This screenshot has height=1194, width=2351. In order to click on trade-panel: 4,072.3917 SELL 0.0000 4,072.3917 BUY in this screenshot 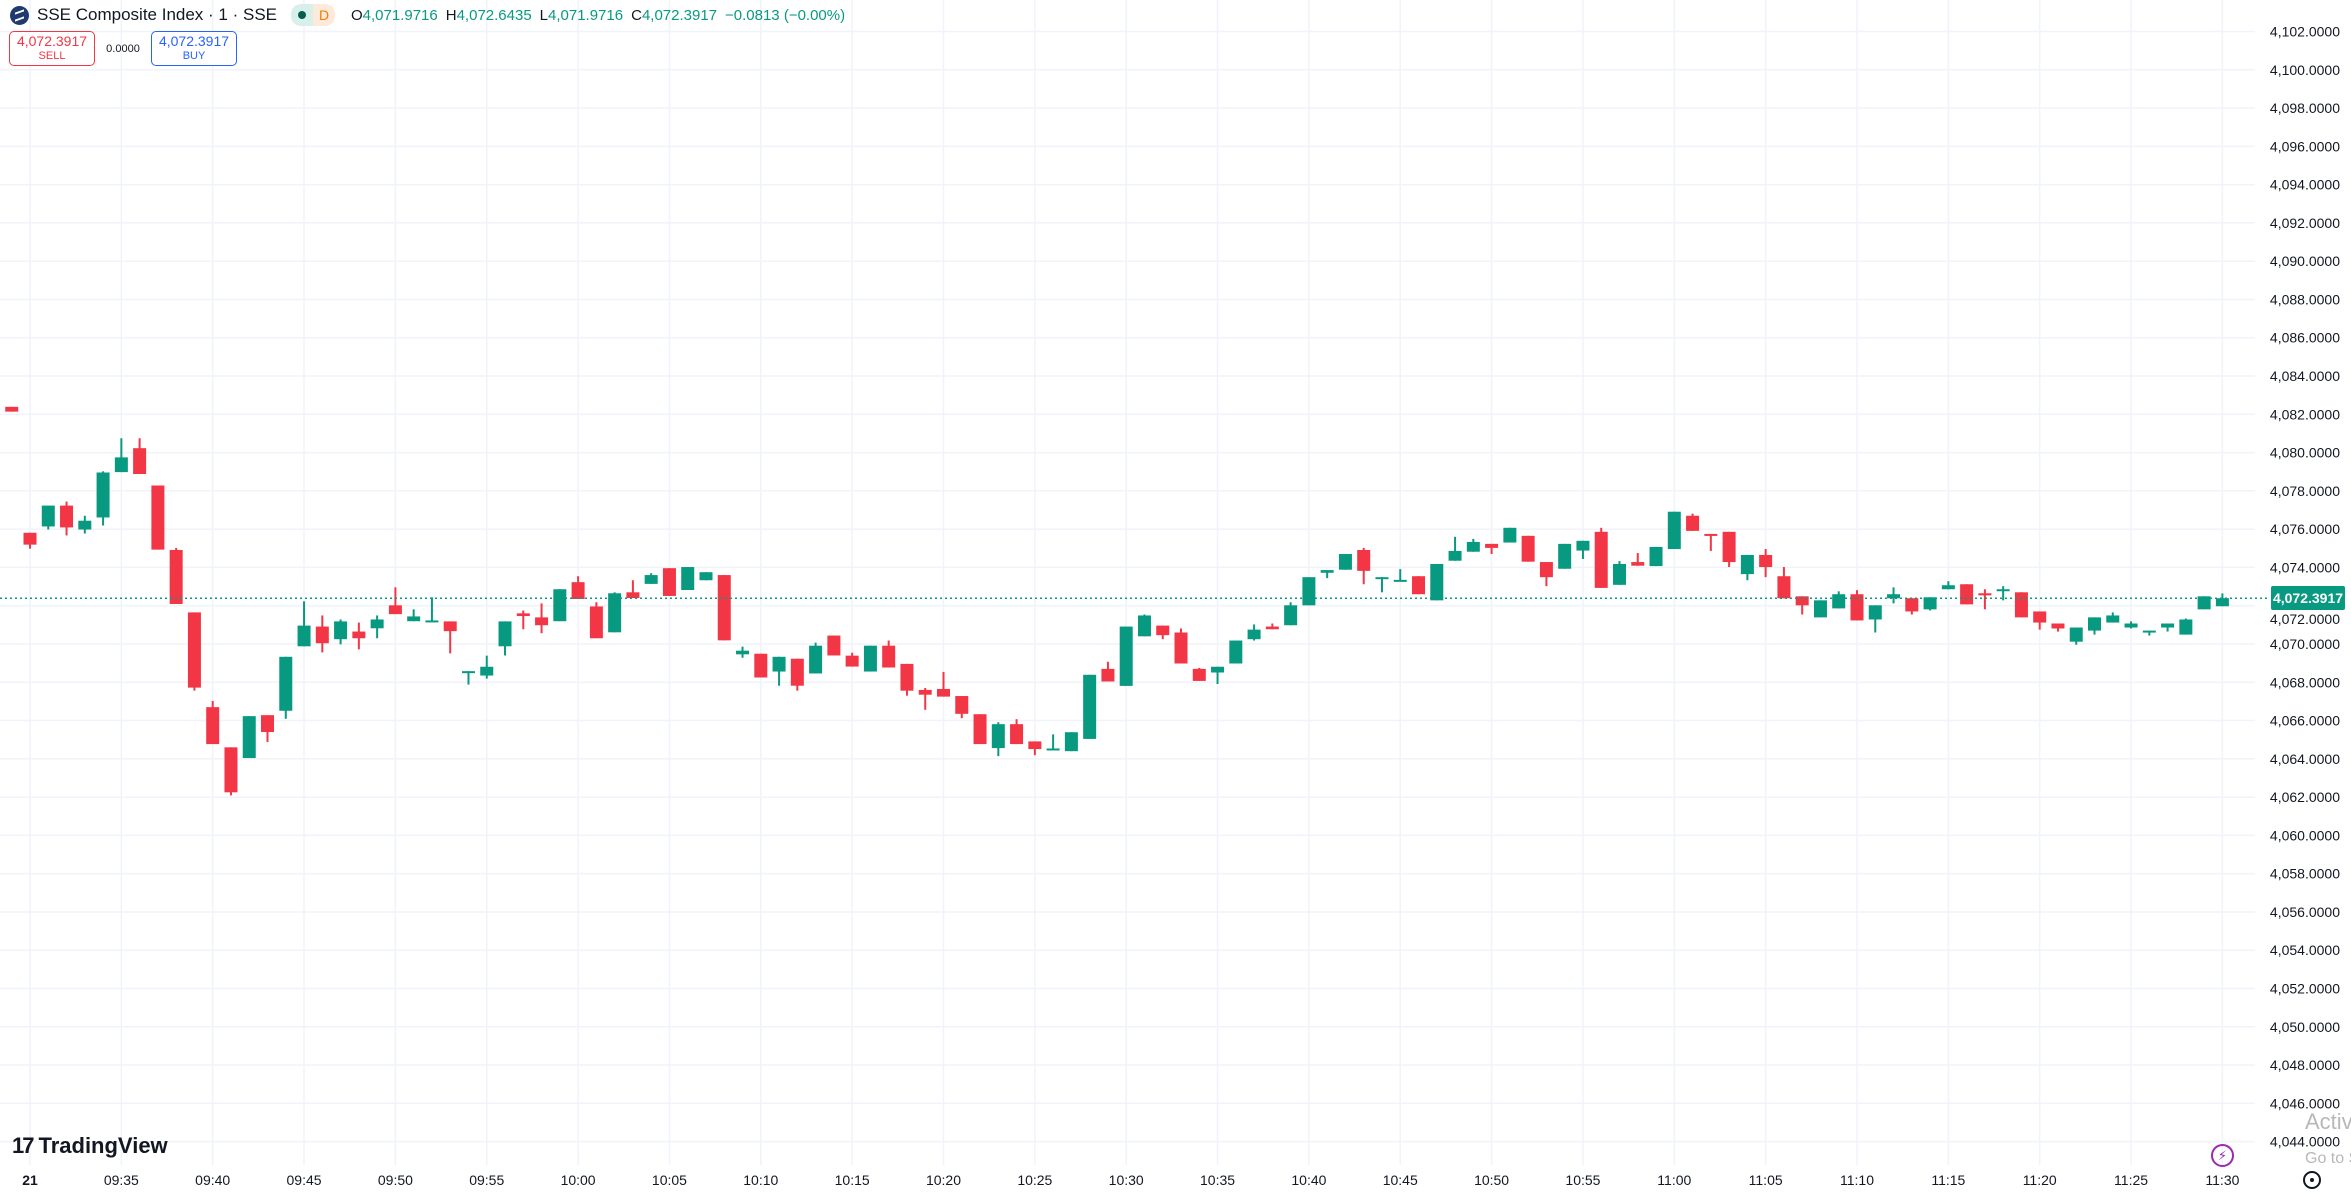, I will do `click(123, 48)`.